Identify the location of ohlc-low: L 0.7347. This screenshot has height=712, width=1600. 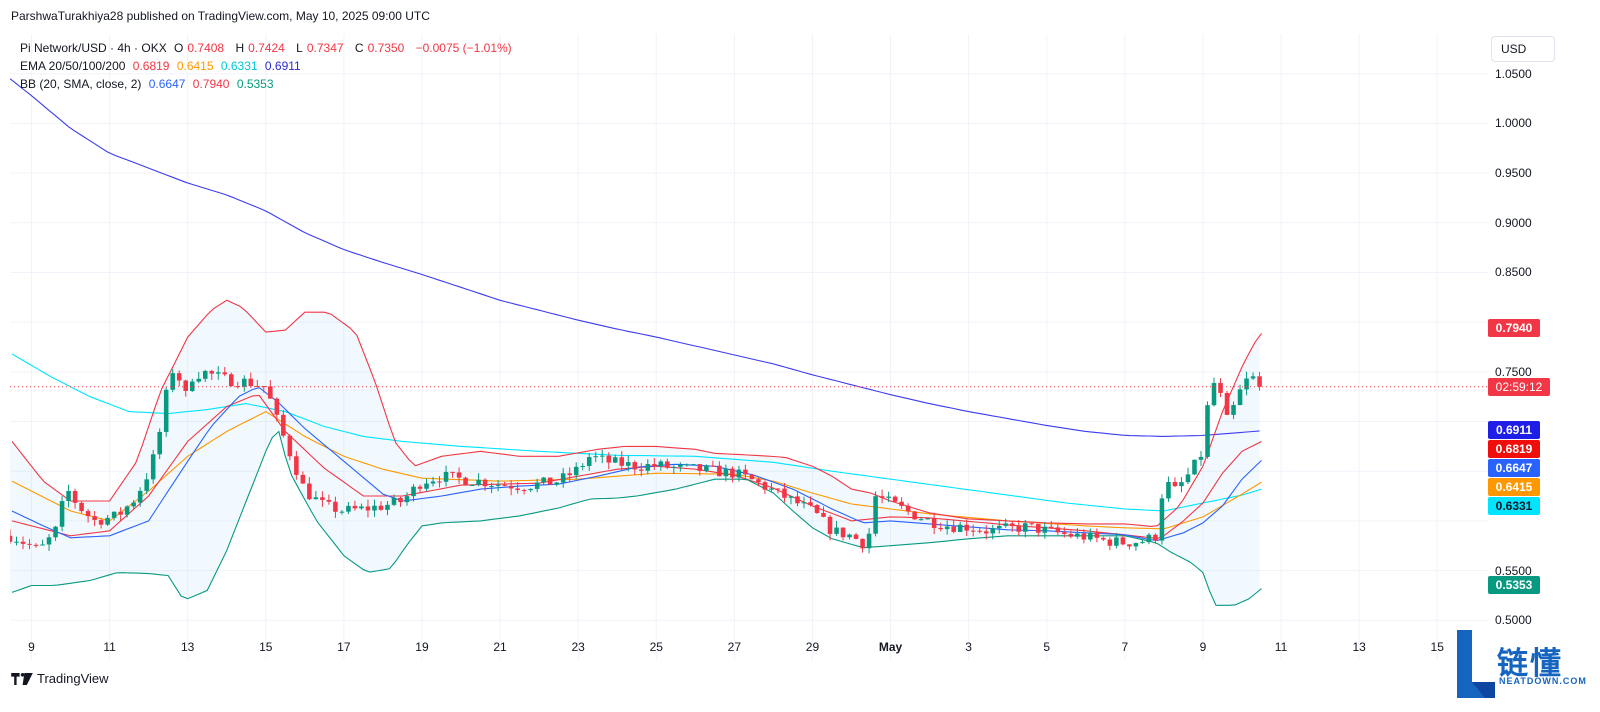
(320, 48).